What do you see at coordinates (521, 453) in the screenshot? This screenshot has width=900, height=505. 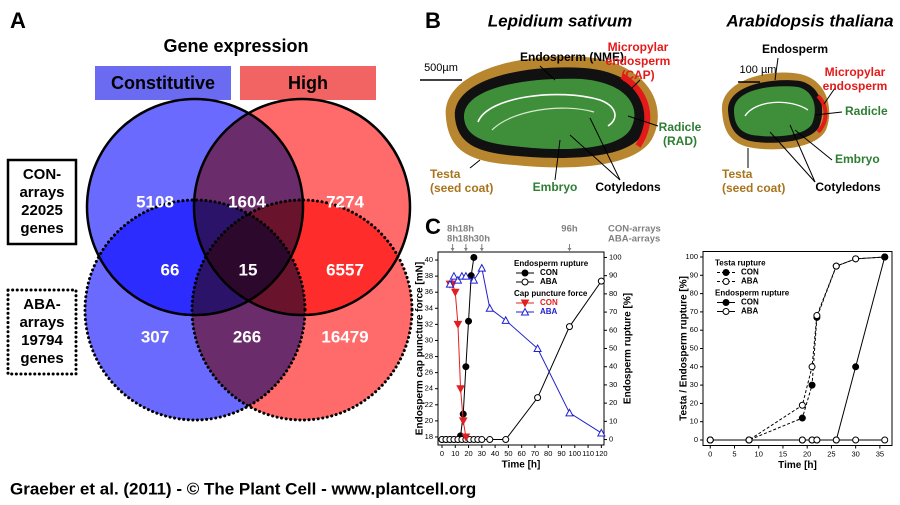 I see `x-tick-label: 60` at bounding box center [521, 453].